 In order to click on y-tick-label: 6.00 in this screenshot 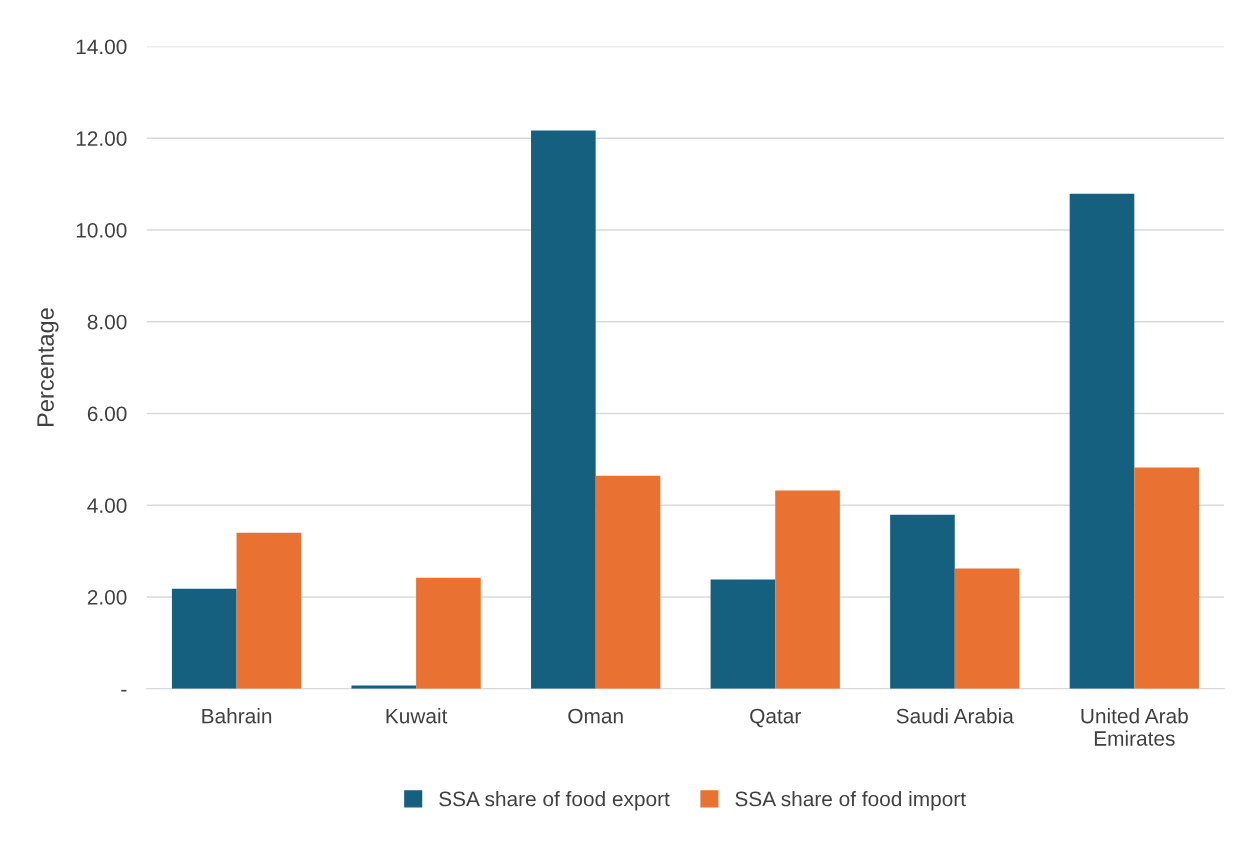, I will do `click(107, 414)`.